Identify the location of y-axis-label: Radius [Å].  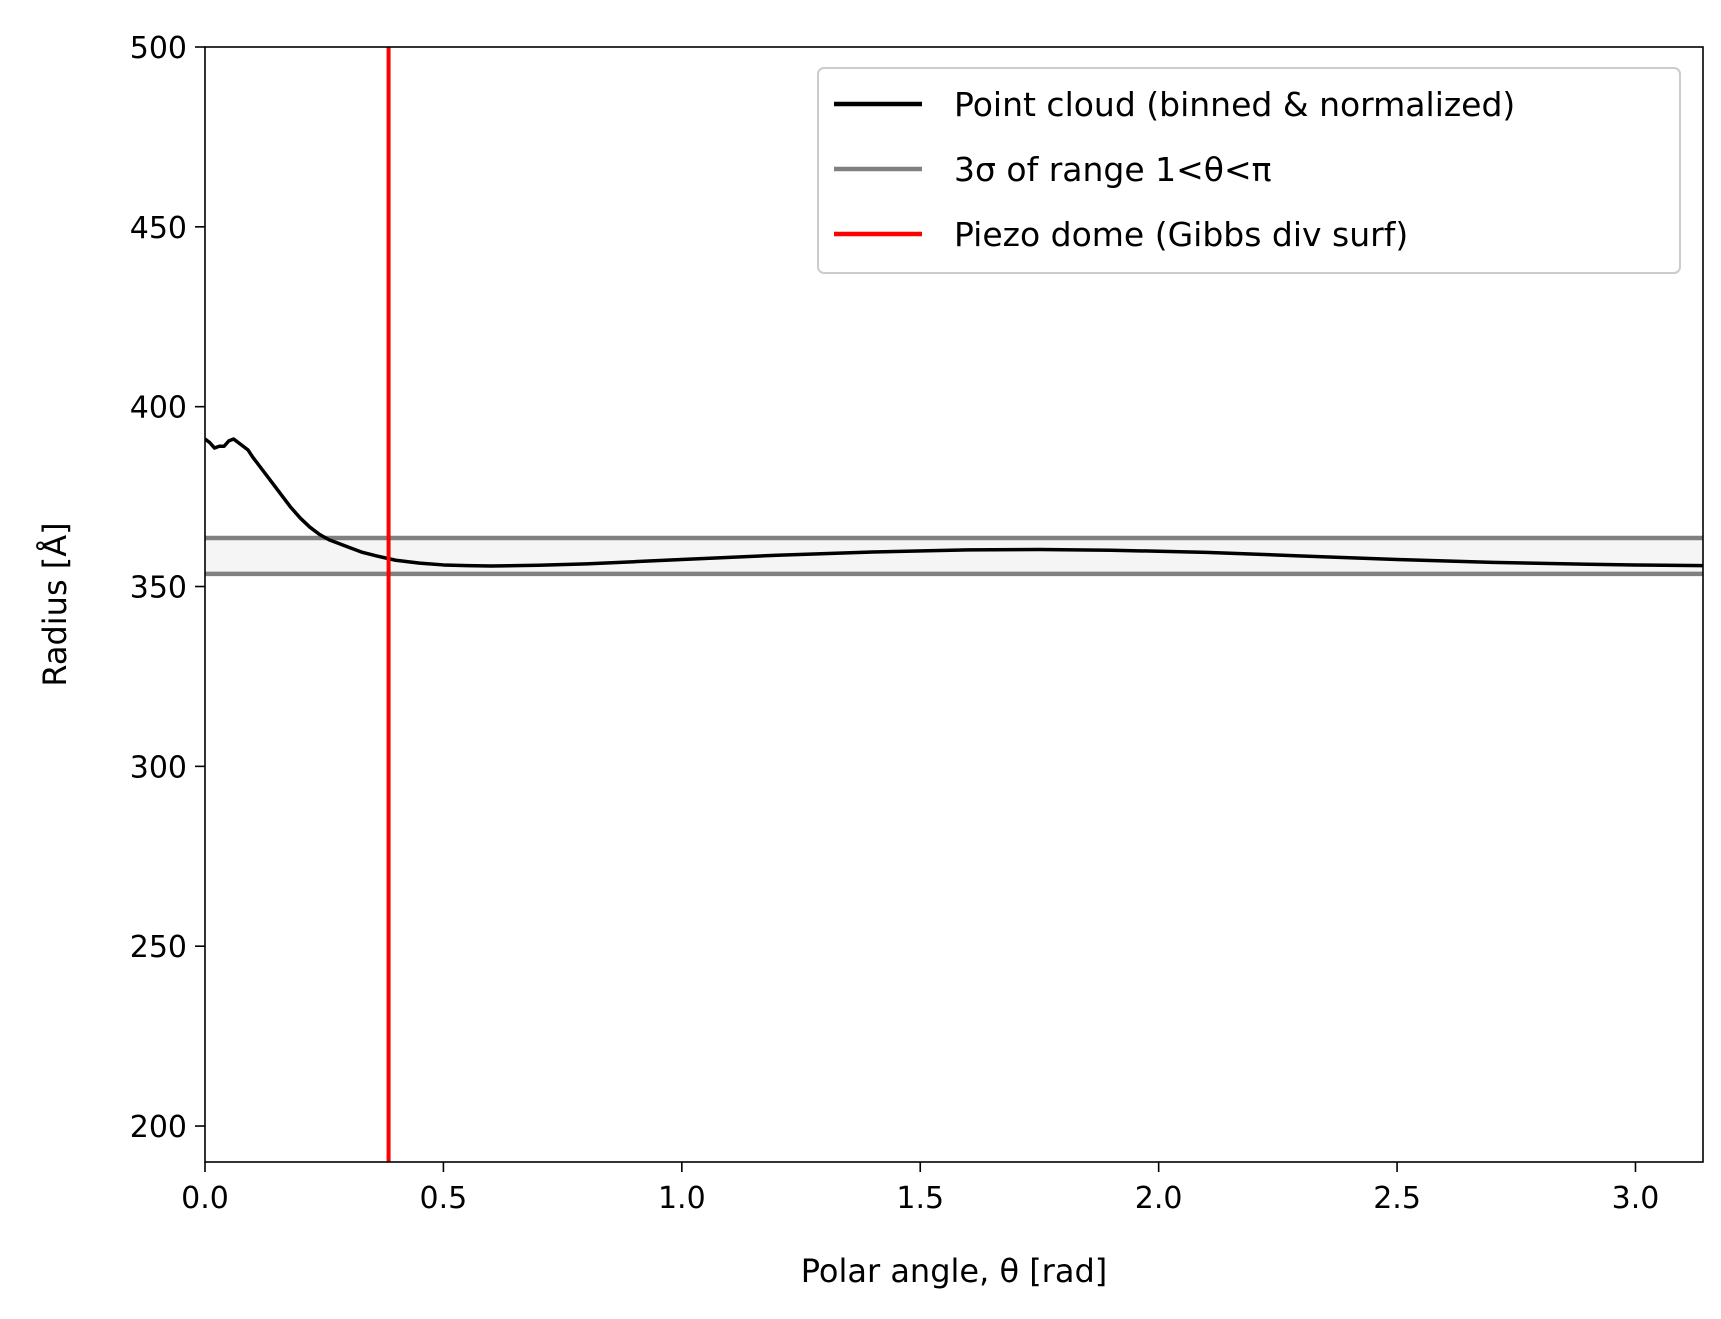
(55, 604).